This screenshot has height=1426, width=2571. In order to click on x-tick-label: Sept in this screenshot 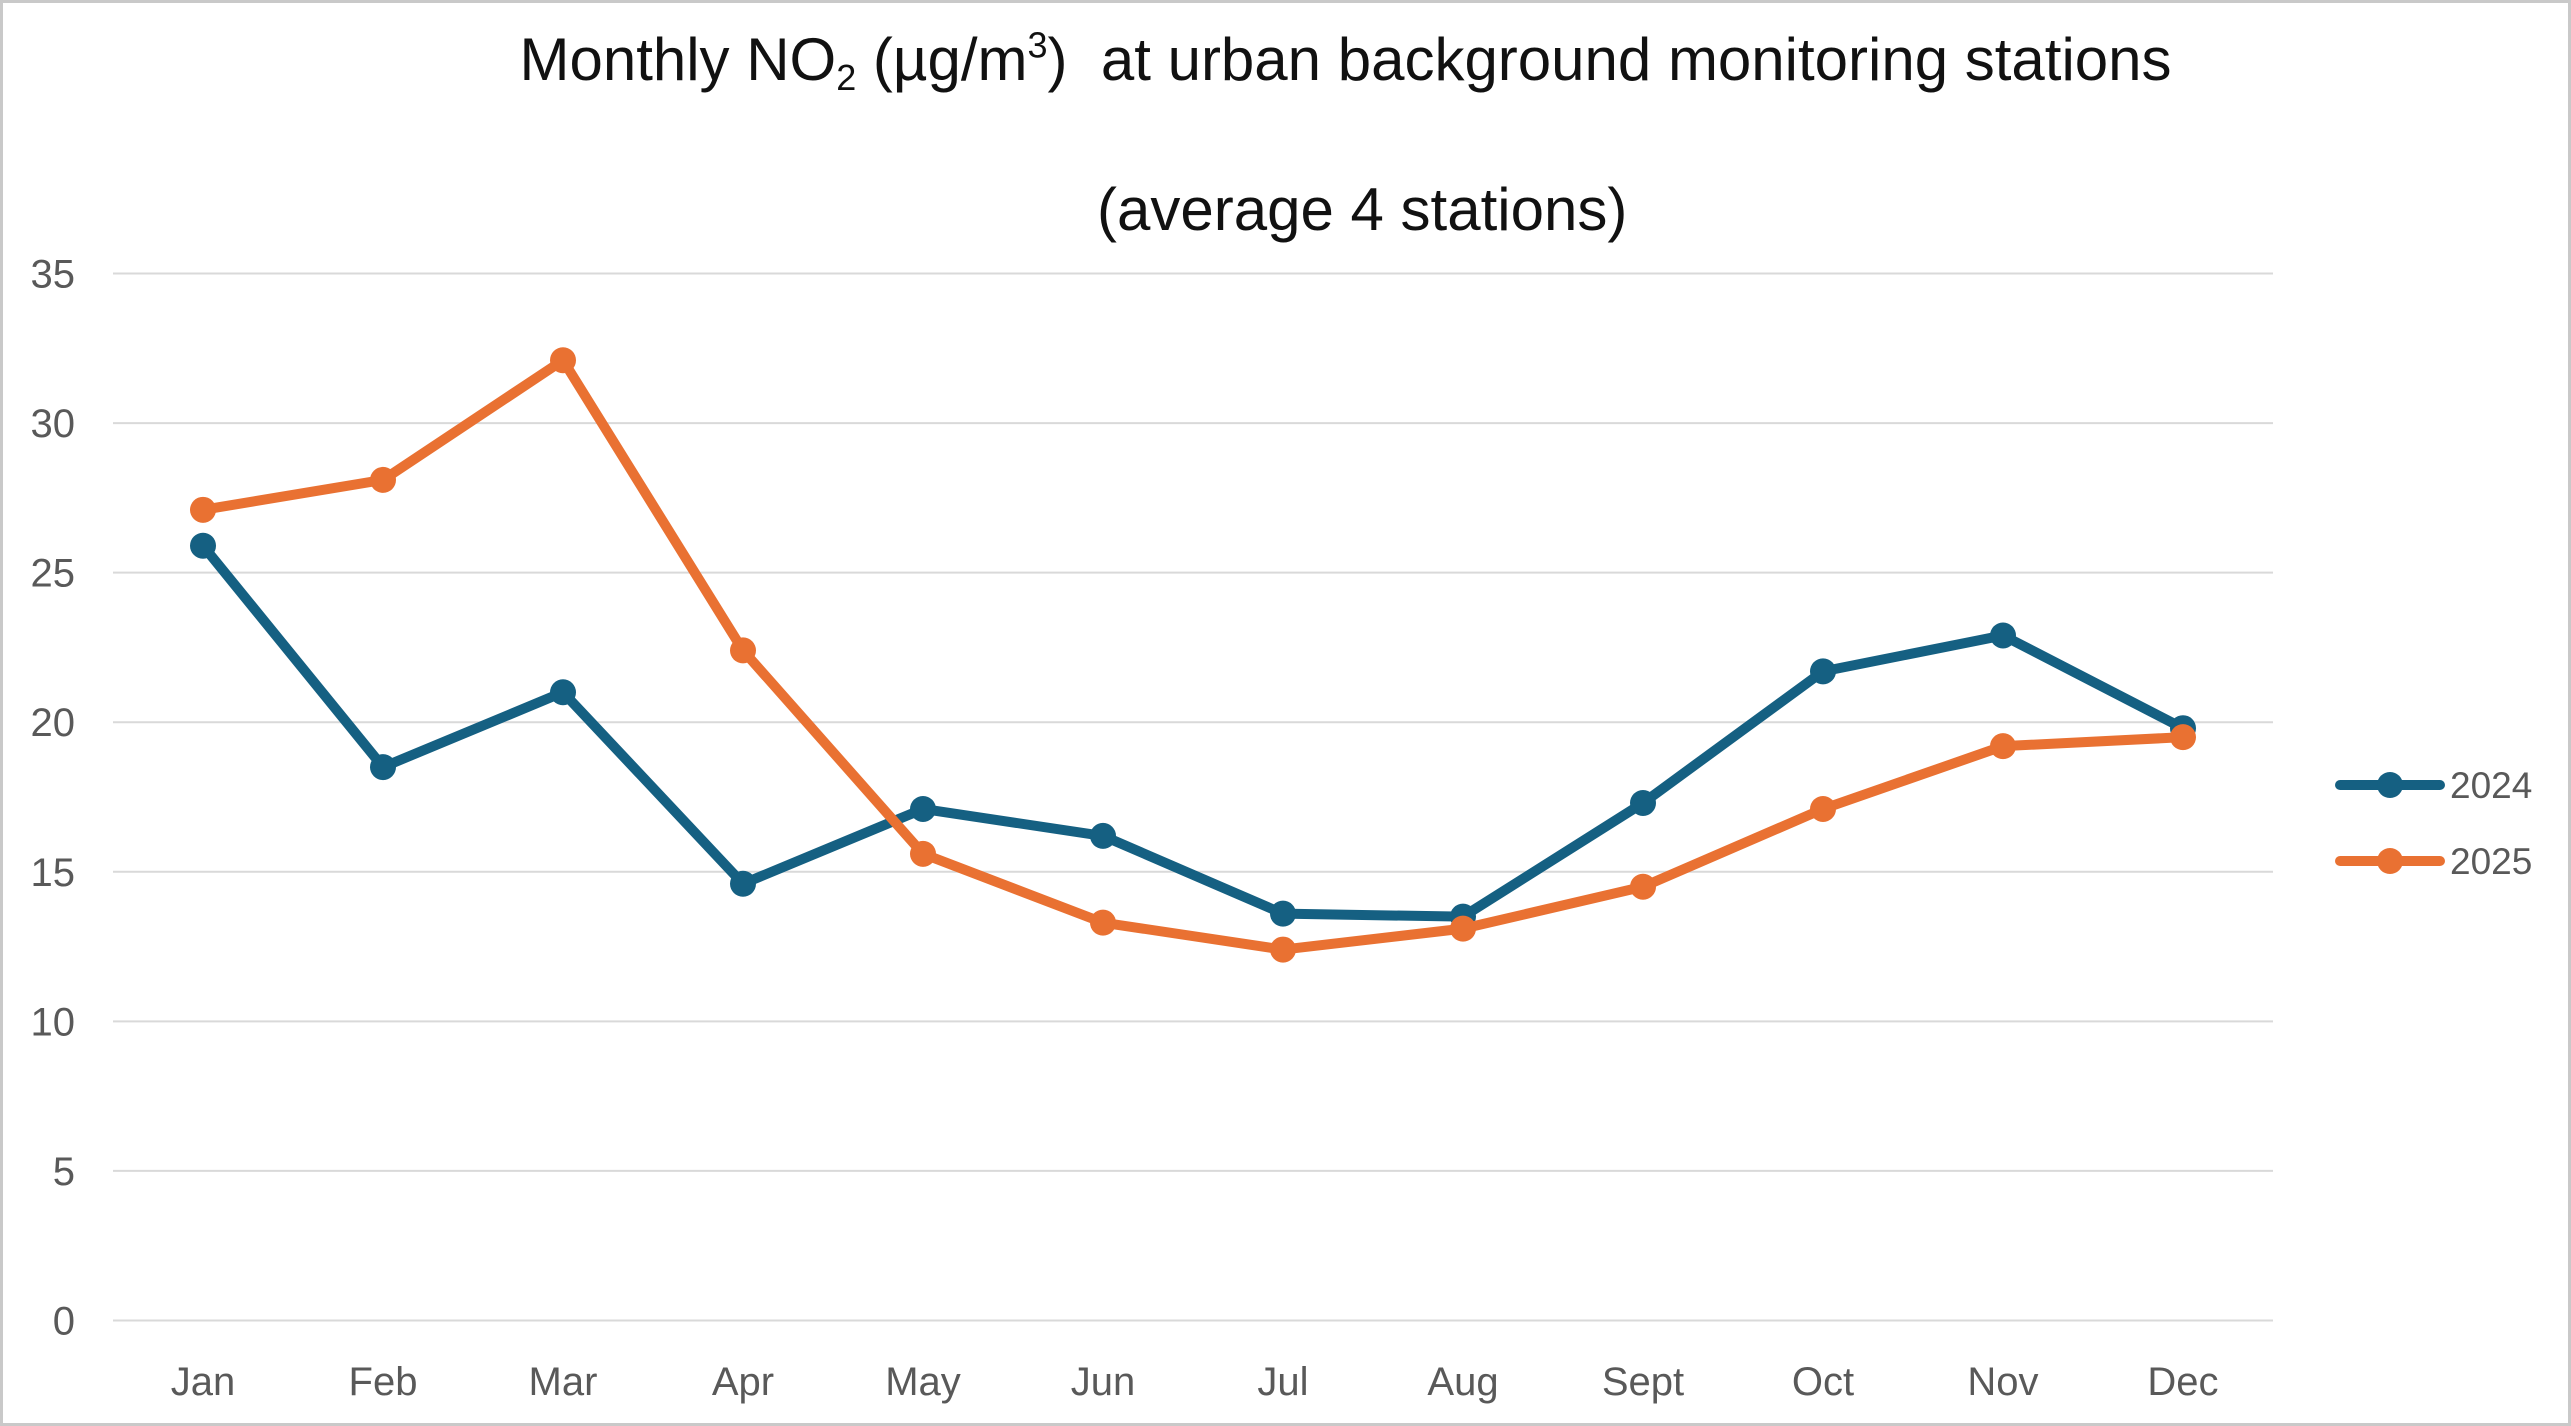, I will do `click(1643, 1382)`.